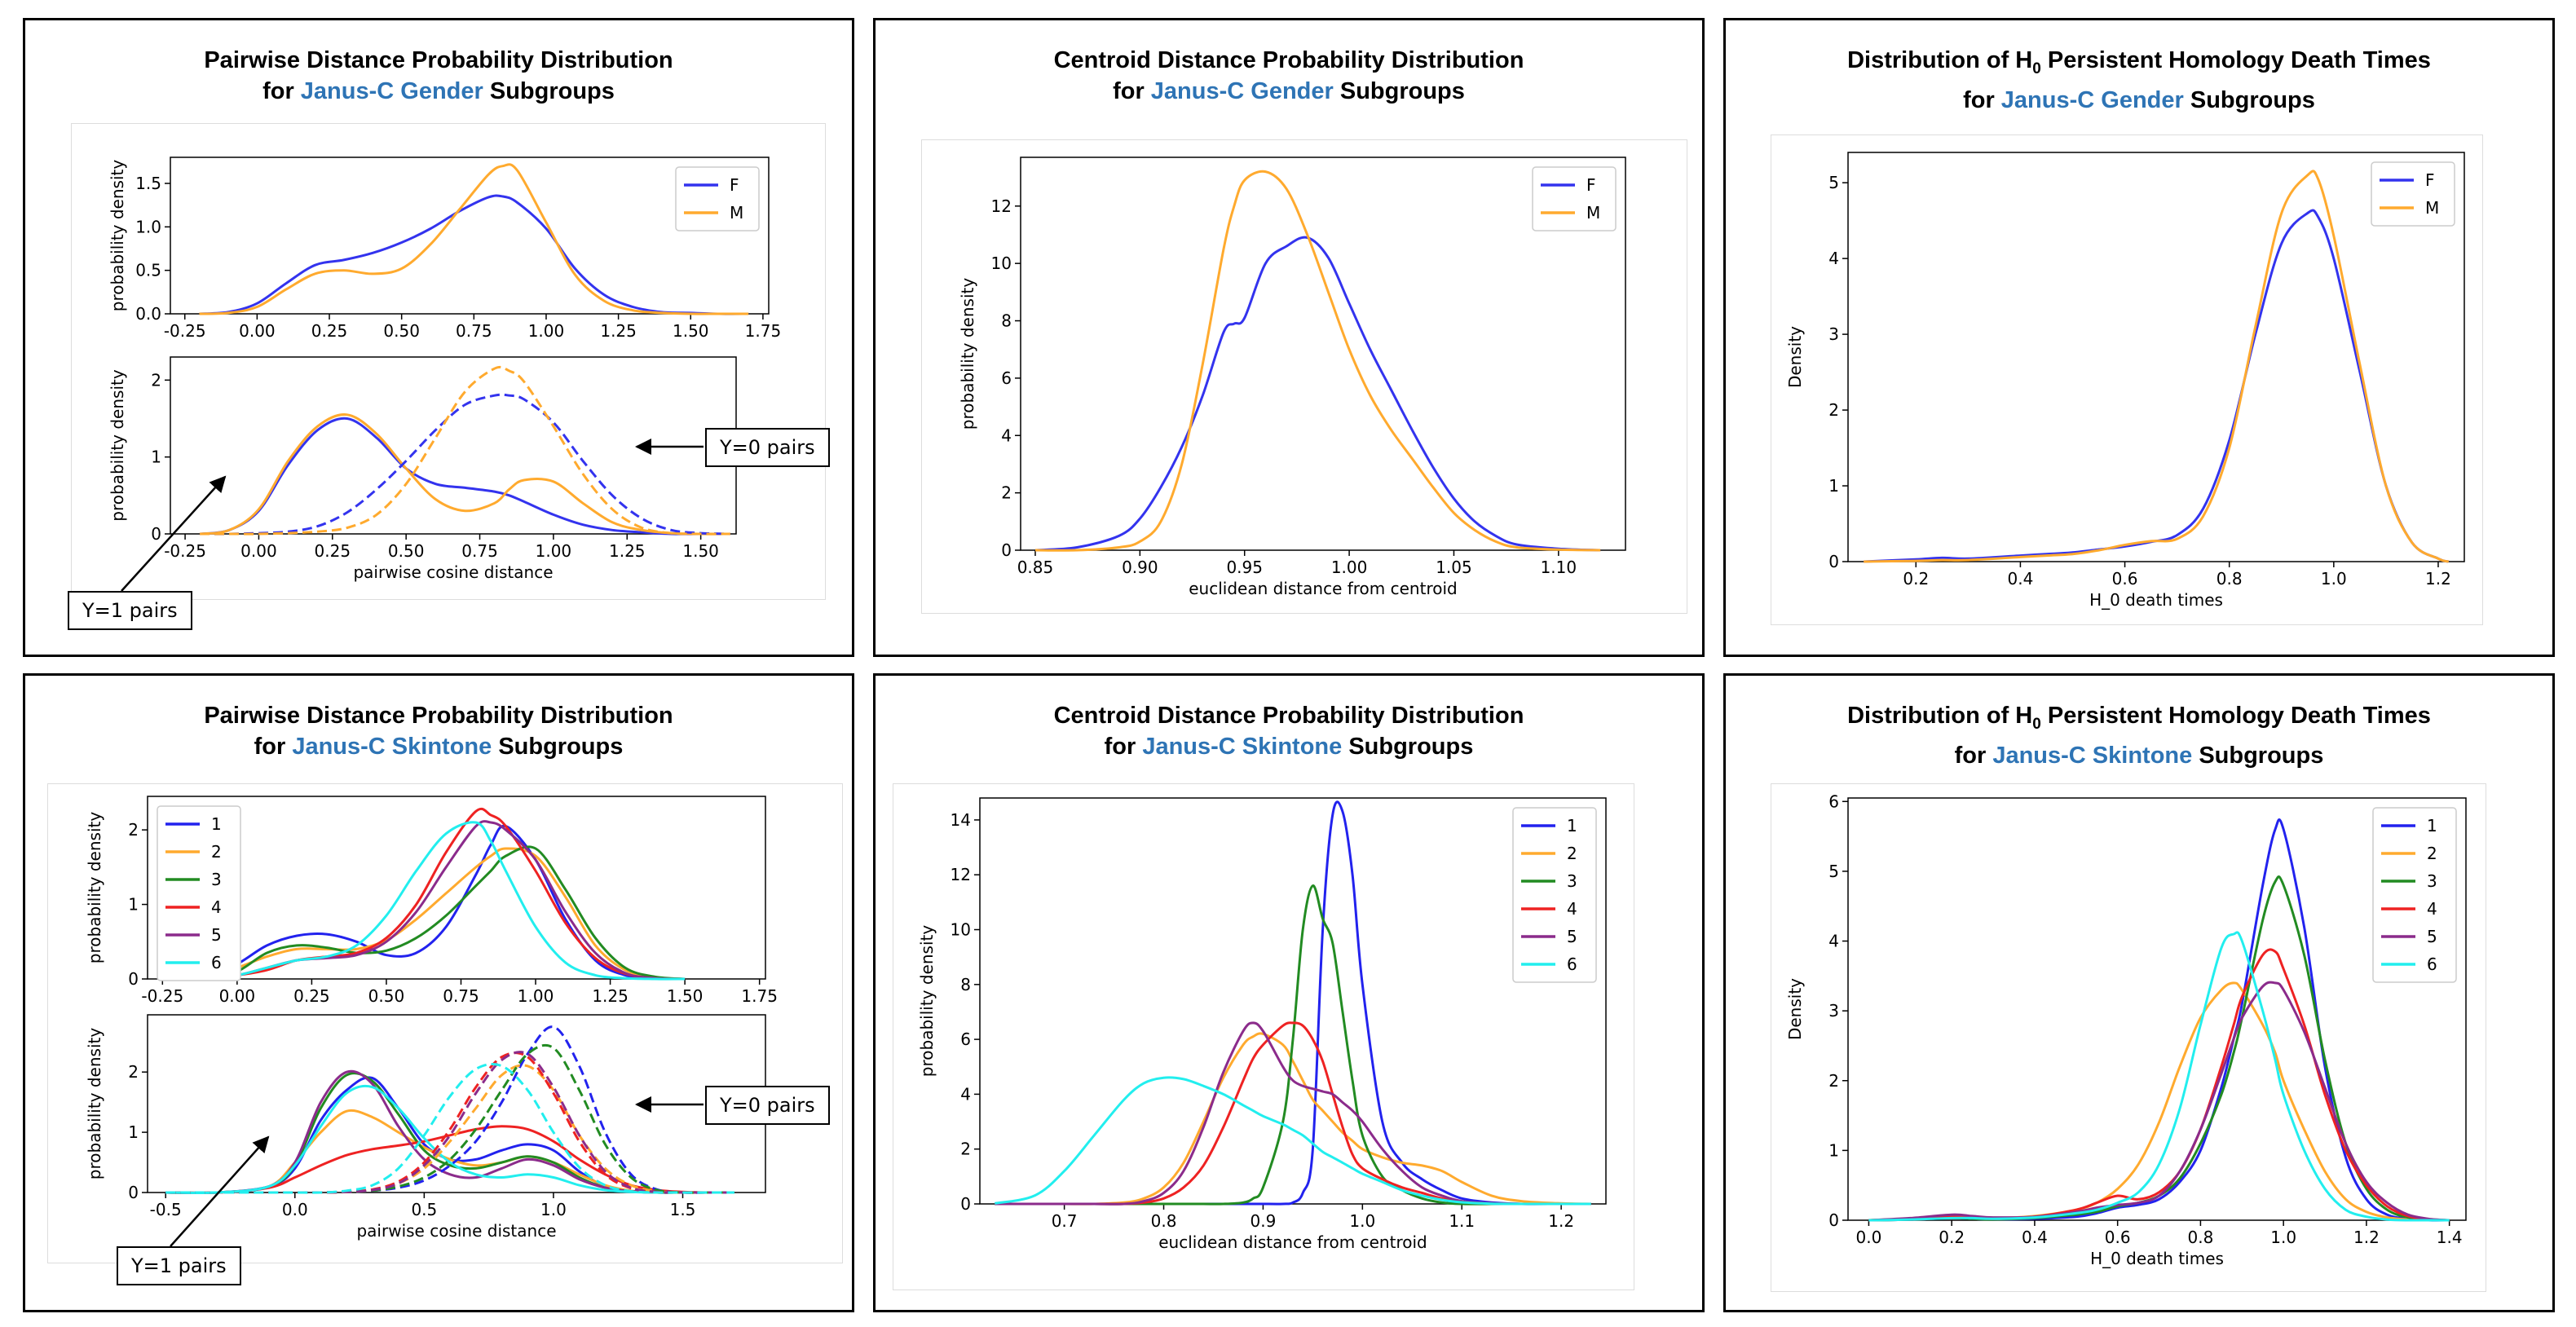 This screenshot has width=2576, height=1327. What do you see at coordinates (2450, 1237) in the screenshot?
I see `x-tick-label: 1.4` at bounding box center [2450, 1237].